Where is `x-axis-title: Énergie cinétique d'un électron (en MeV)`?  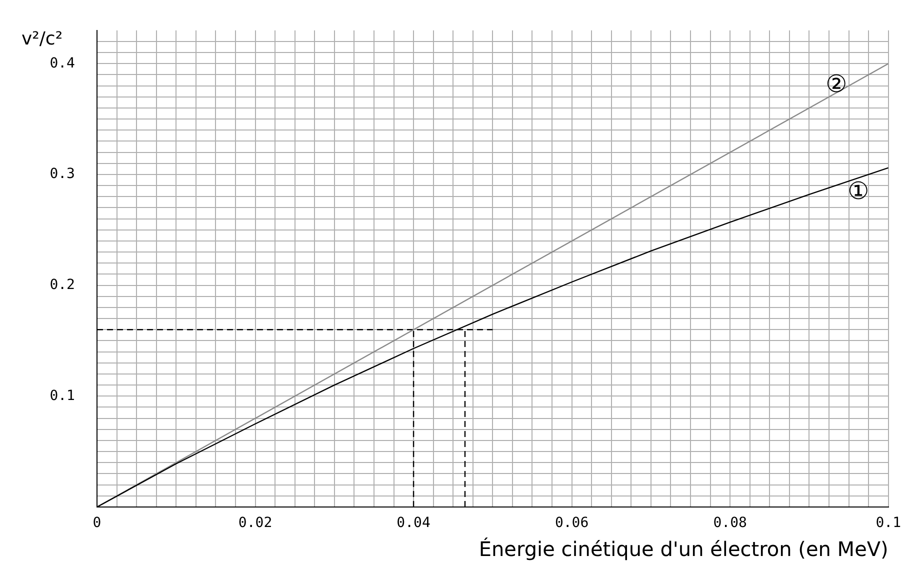 x-axis-title: Énergie cinétique d'un électron (en MeV) is located at coordinates (683, 549).